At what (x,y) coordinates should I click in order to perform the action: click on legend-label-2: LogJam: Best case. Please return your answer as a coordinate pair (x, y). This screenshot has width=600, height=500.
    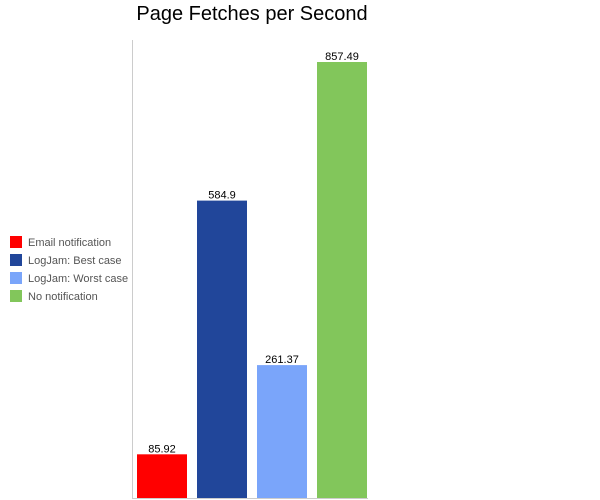
    Looking at the image, I should click on (75, 261).